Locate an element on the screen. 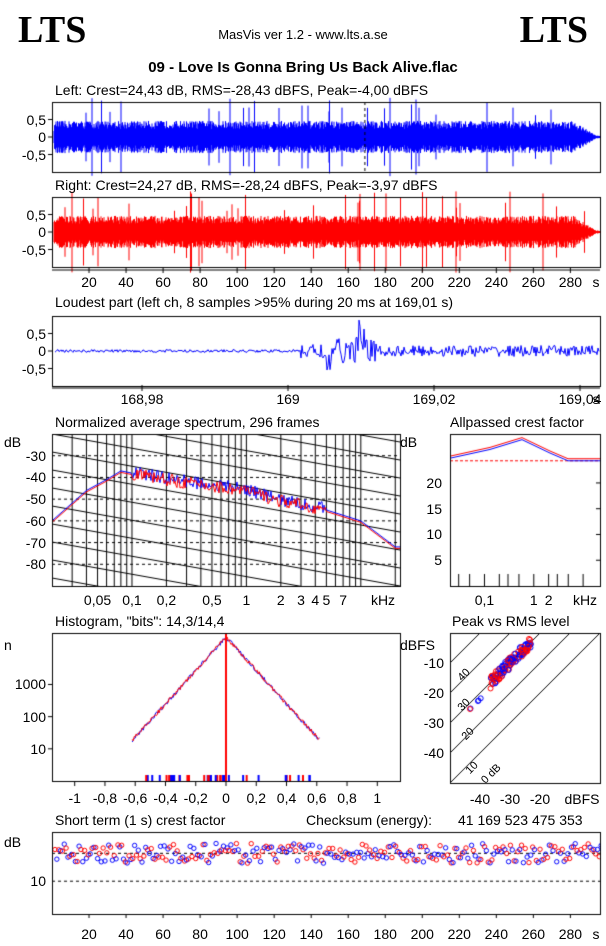  histogram-ytick: 10 is located at coordinates (38, 748).